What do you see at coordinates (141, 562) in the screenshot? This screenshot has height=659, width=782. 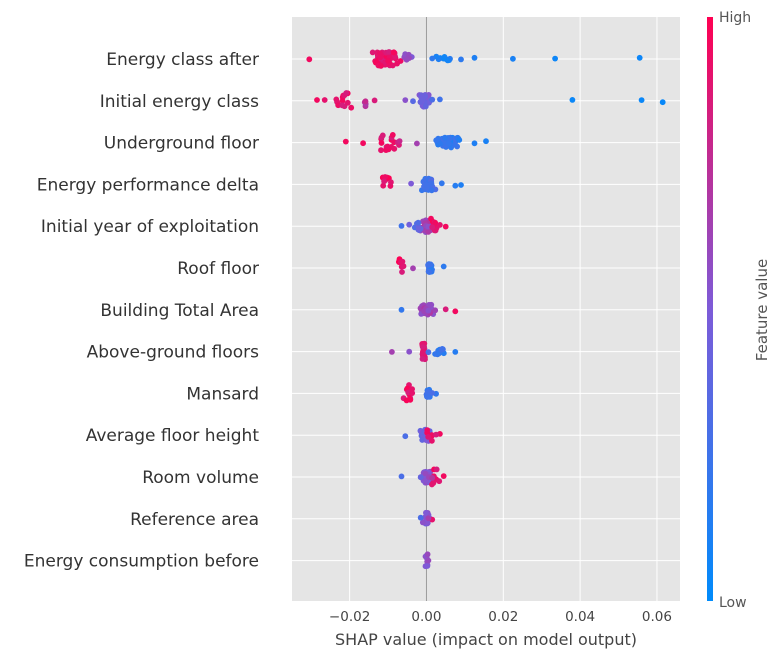 I see `feature-label: Energy consumption before` at bounding box center [141, 562].